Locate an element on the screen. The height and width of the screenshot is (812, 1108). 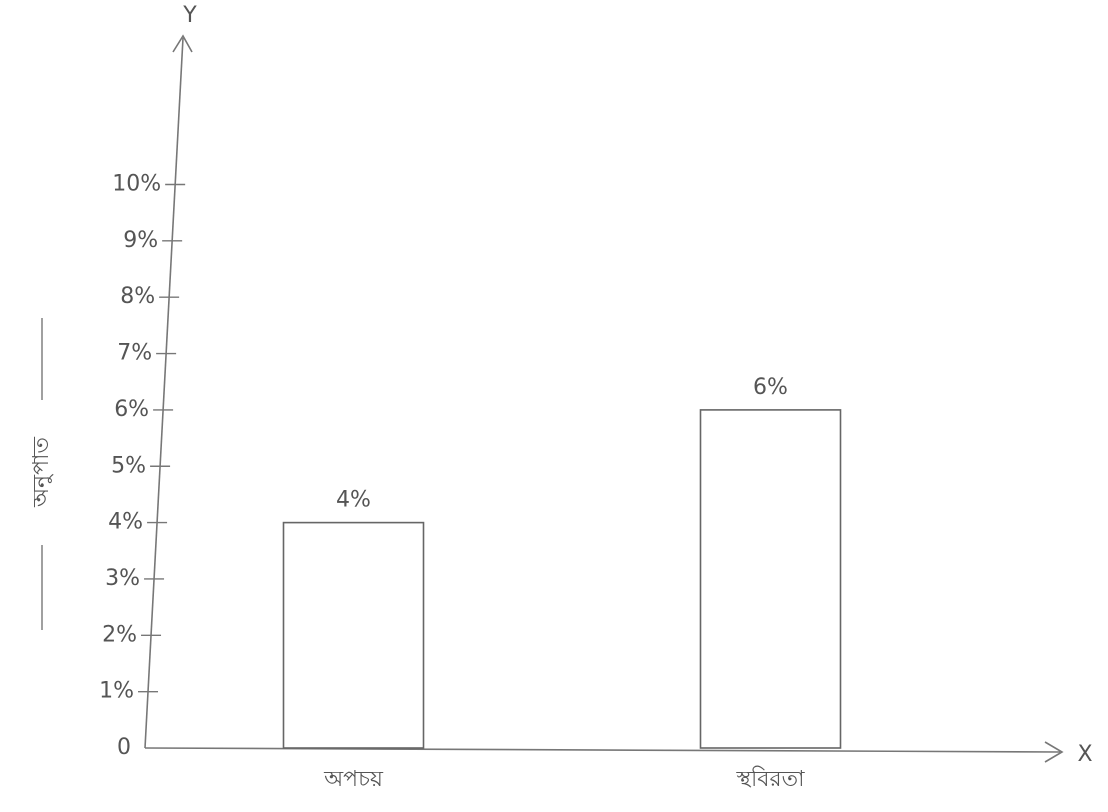
y-tick-label: 7% is located at coordinates (134, 353).